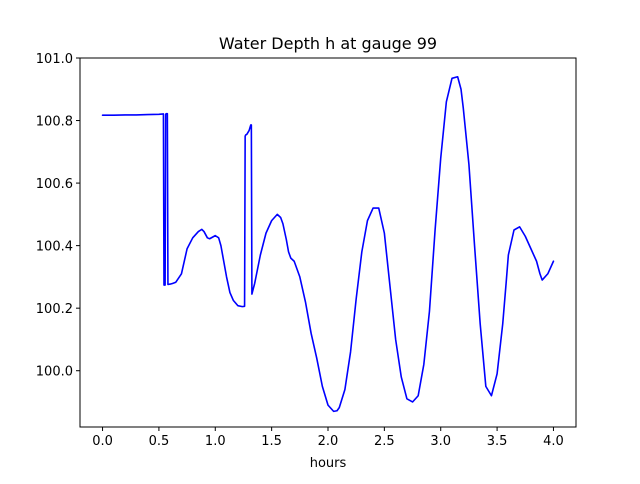 This screenshot has height=484, width=640. What do you see at coordinates (384, 441) in the screenshot?
I see `x-tick-label: 2.5` at bounding box center [384, 441].